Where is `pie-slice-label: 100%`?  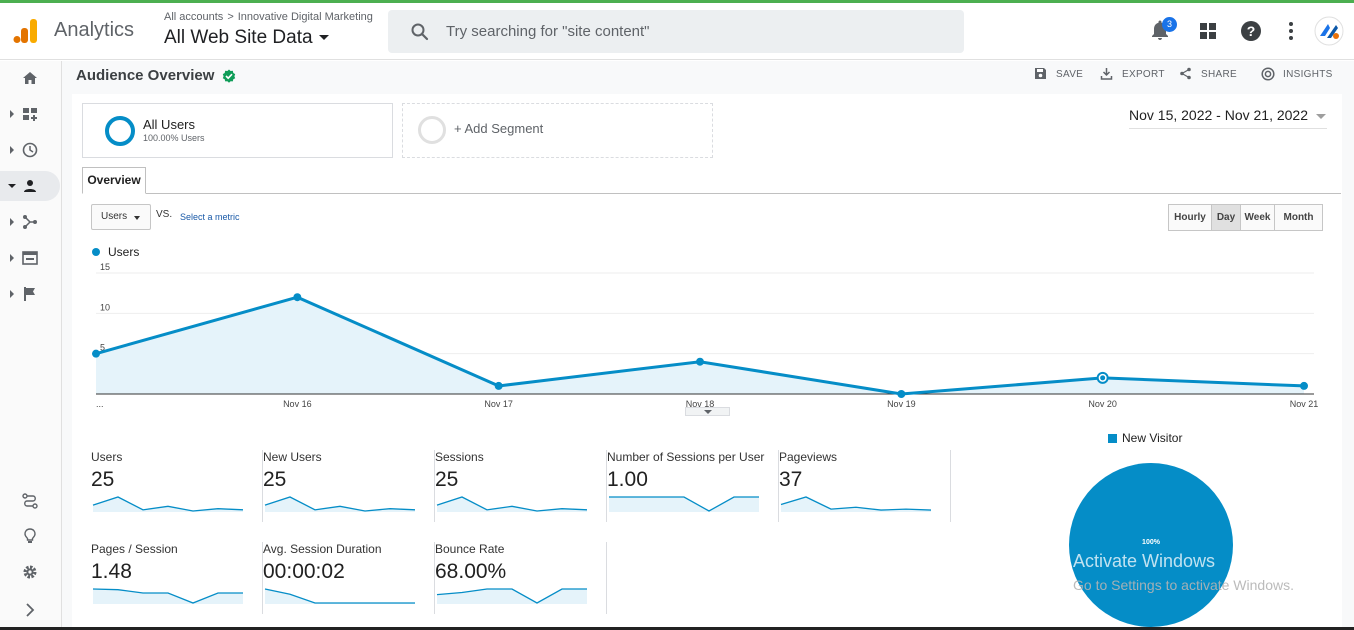
pie-slice-label: 100% is located at coordinates (1151, 542).